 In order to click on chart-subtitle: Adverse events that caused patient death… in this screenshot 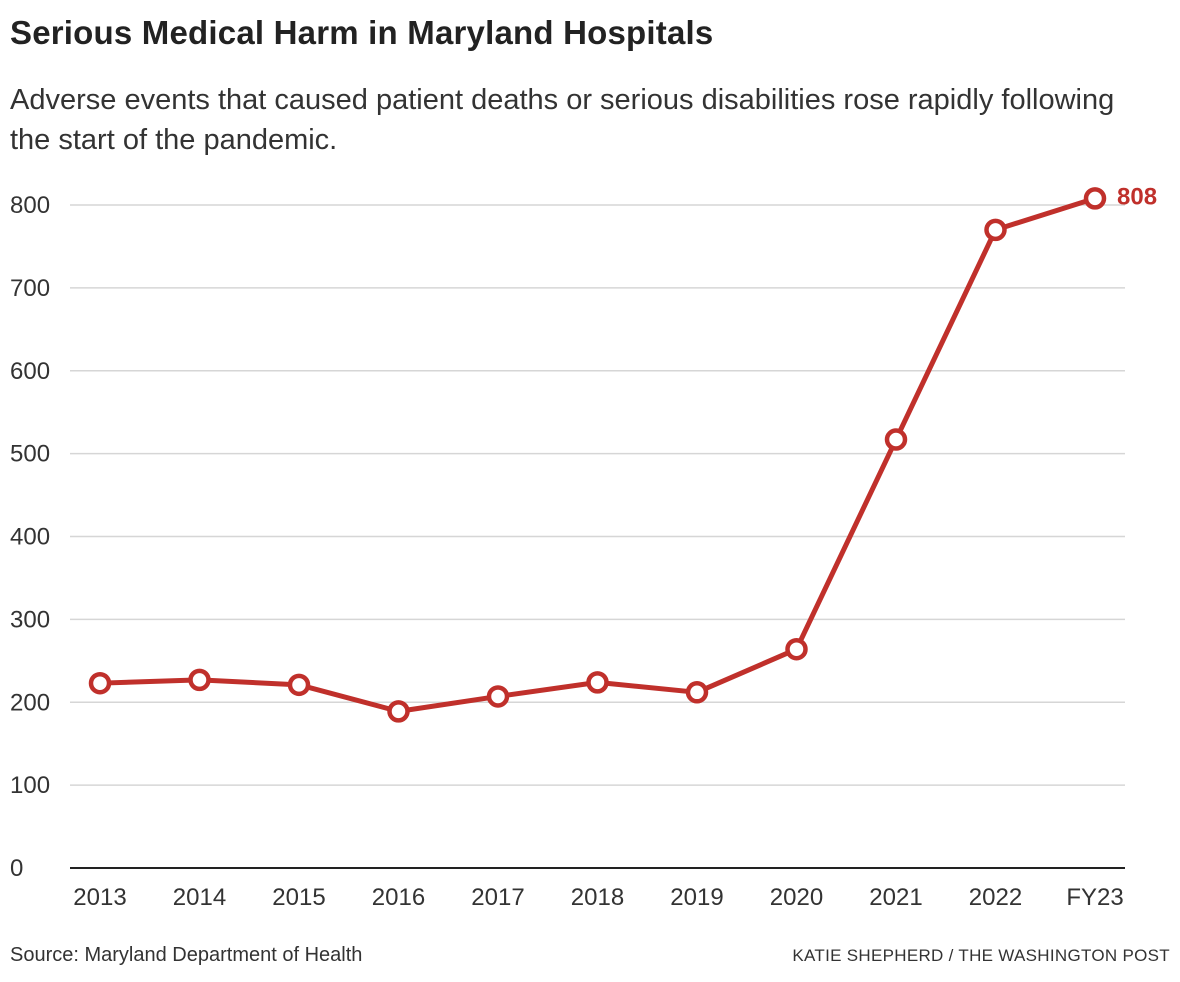, I will do `click(562, 120)`.